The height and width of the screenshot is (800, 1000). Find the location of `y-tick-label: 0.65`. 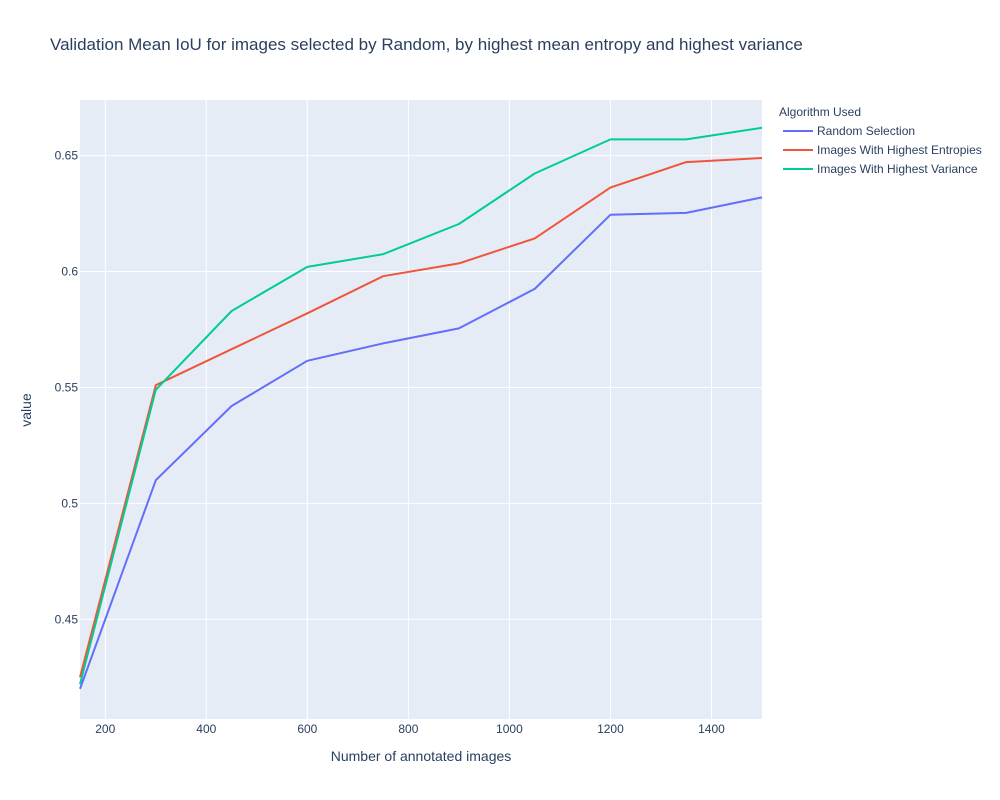

y-tick-label: 0.65 is located at coordinates (67, 156).